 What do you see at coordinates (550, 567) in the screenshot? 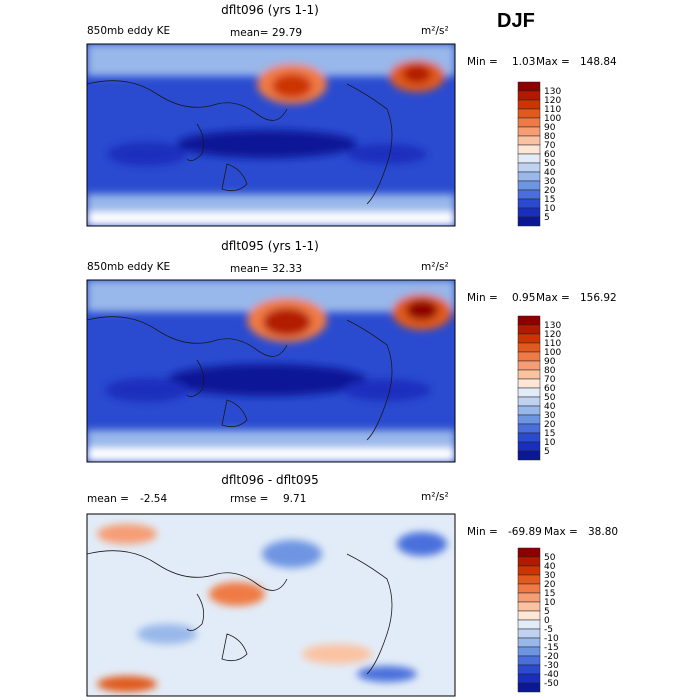
I see `colorbar-tick-label: 40` at bounding box center [550, 567].